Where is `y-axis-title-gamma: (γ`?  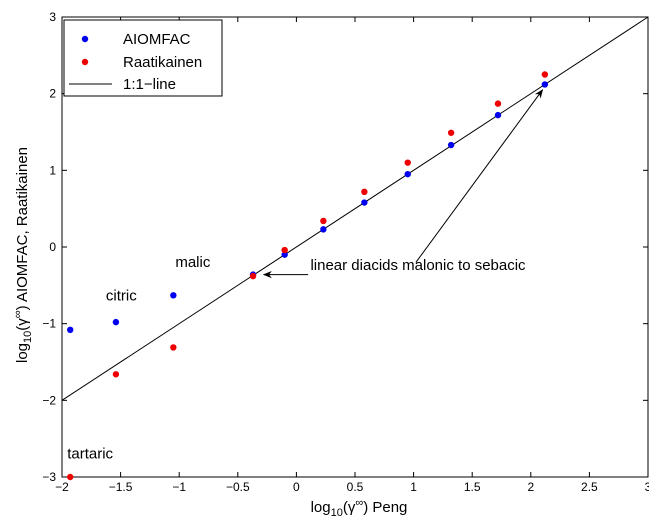
y-axis-title-gamma: (γ is located at coordinates (22, 324).